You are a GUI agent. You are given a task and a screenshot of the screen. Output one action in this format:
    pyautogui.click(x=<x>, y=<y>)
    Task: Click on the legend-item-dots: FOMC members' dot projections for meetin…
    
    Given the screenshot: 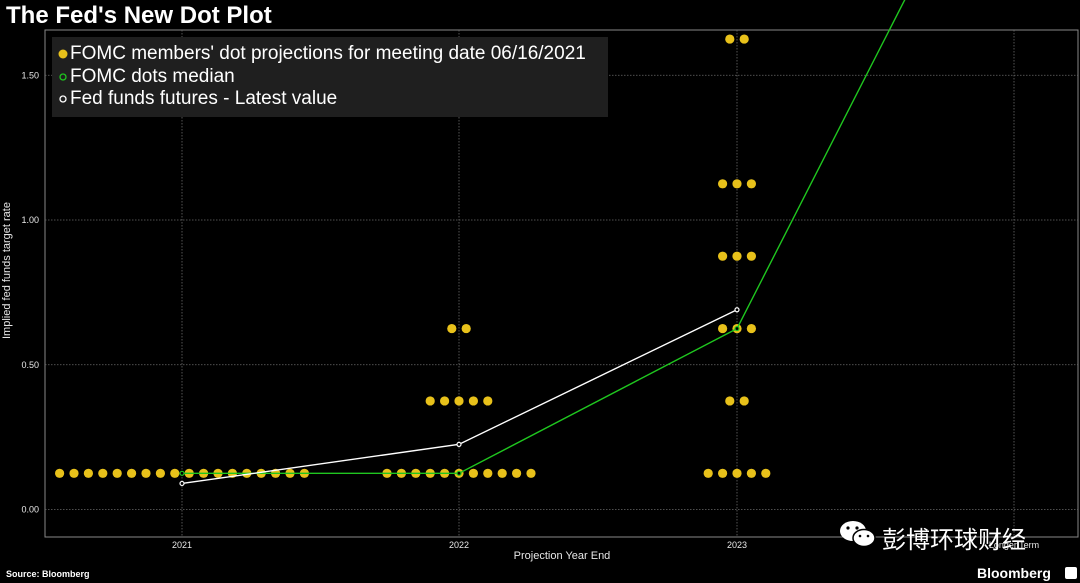 What is the action you would take?
    pyautogui.click(x=322, y=54)
    